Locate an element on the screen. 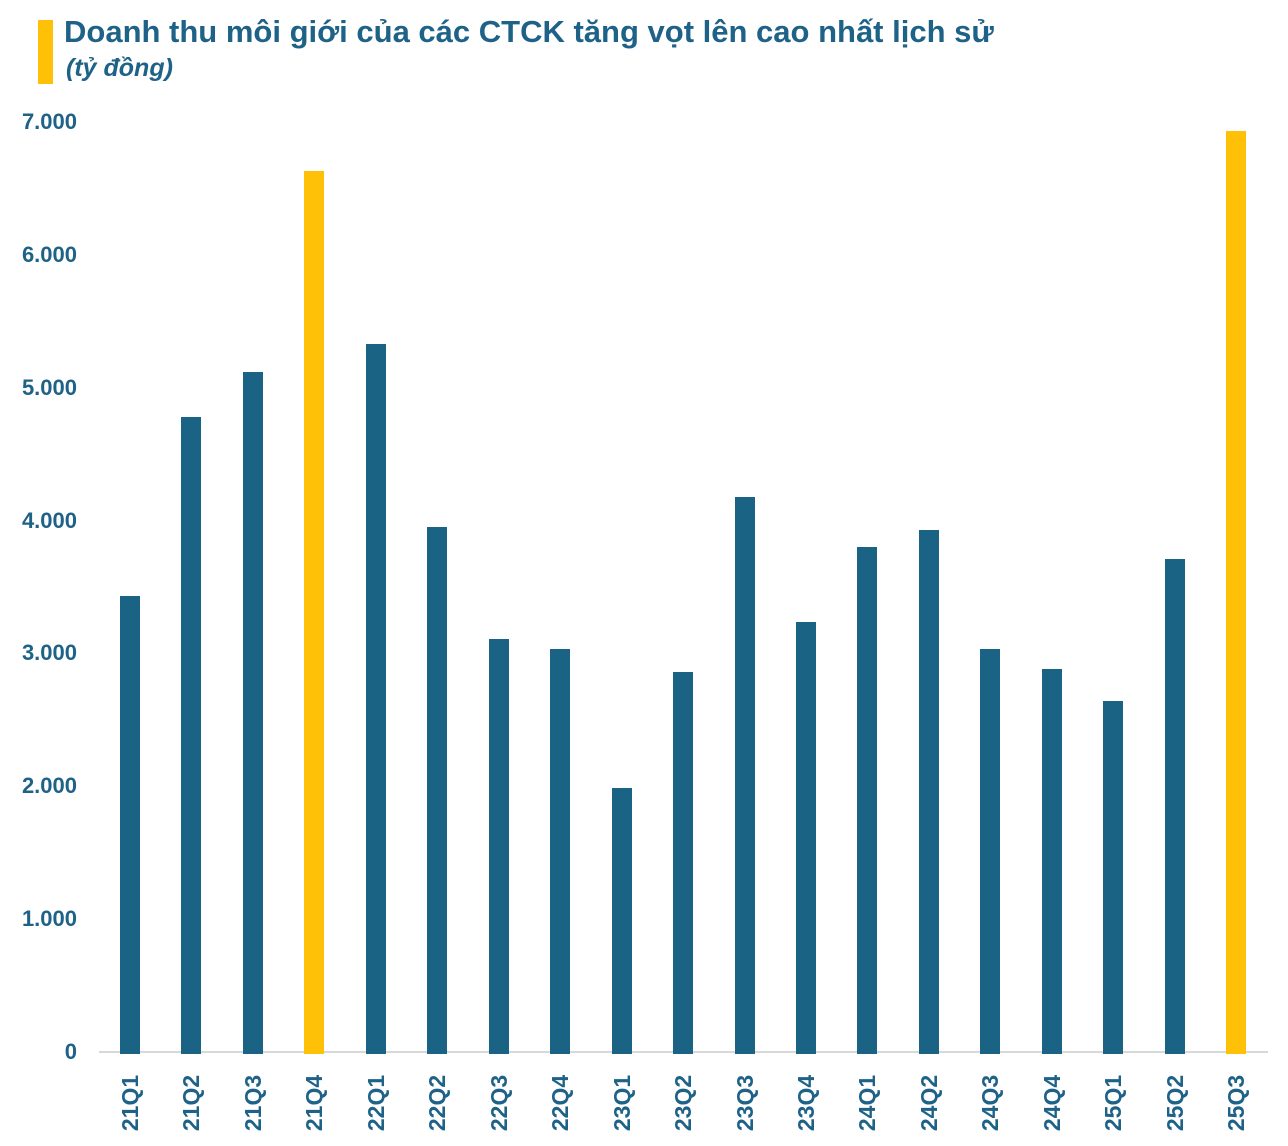 The width and height of the screenshot is (1288, 1146). y-axis-tick-label: 3.000 is located at coordinates (49, 653).